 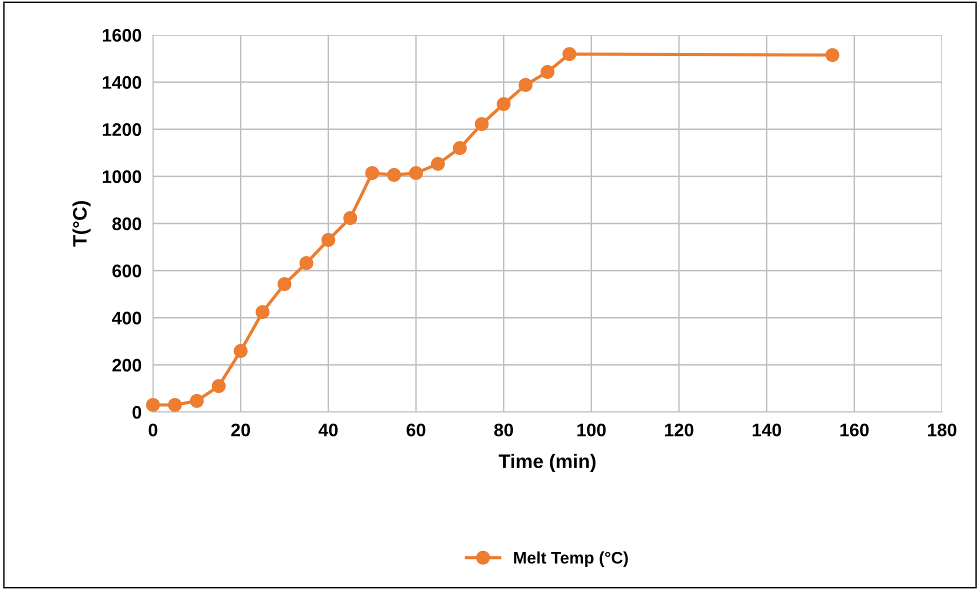 I want to click on x-tick-label: 160, so click(x=854, y=430).